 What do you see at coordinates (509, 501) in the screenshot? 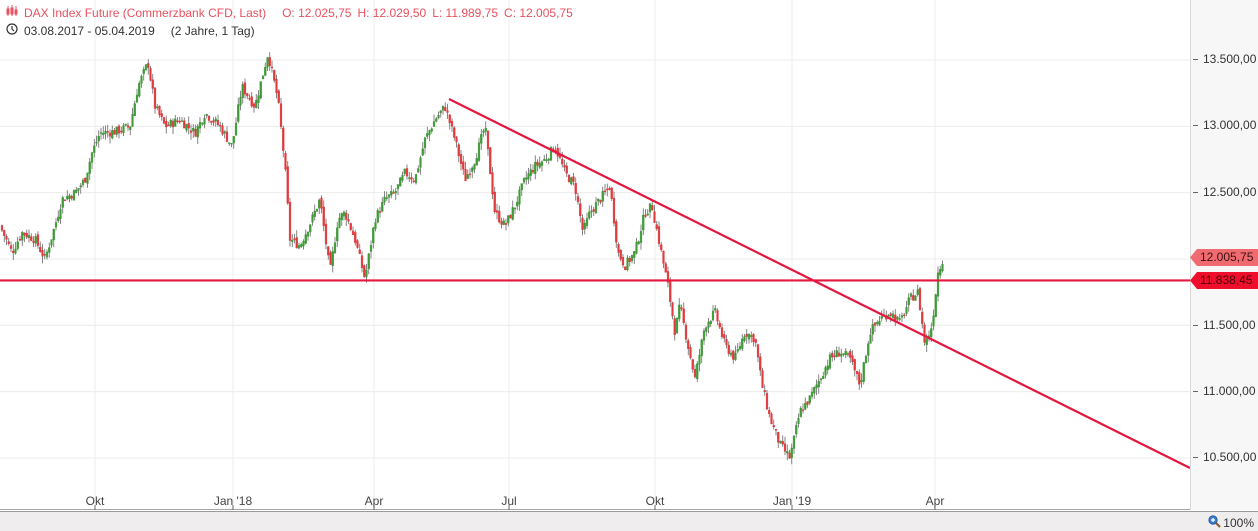
I see `x-tick: Jul` at bounding box center [509, 501].